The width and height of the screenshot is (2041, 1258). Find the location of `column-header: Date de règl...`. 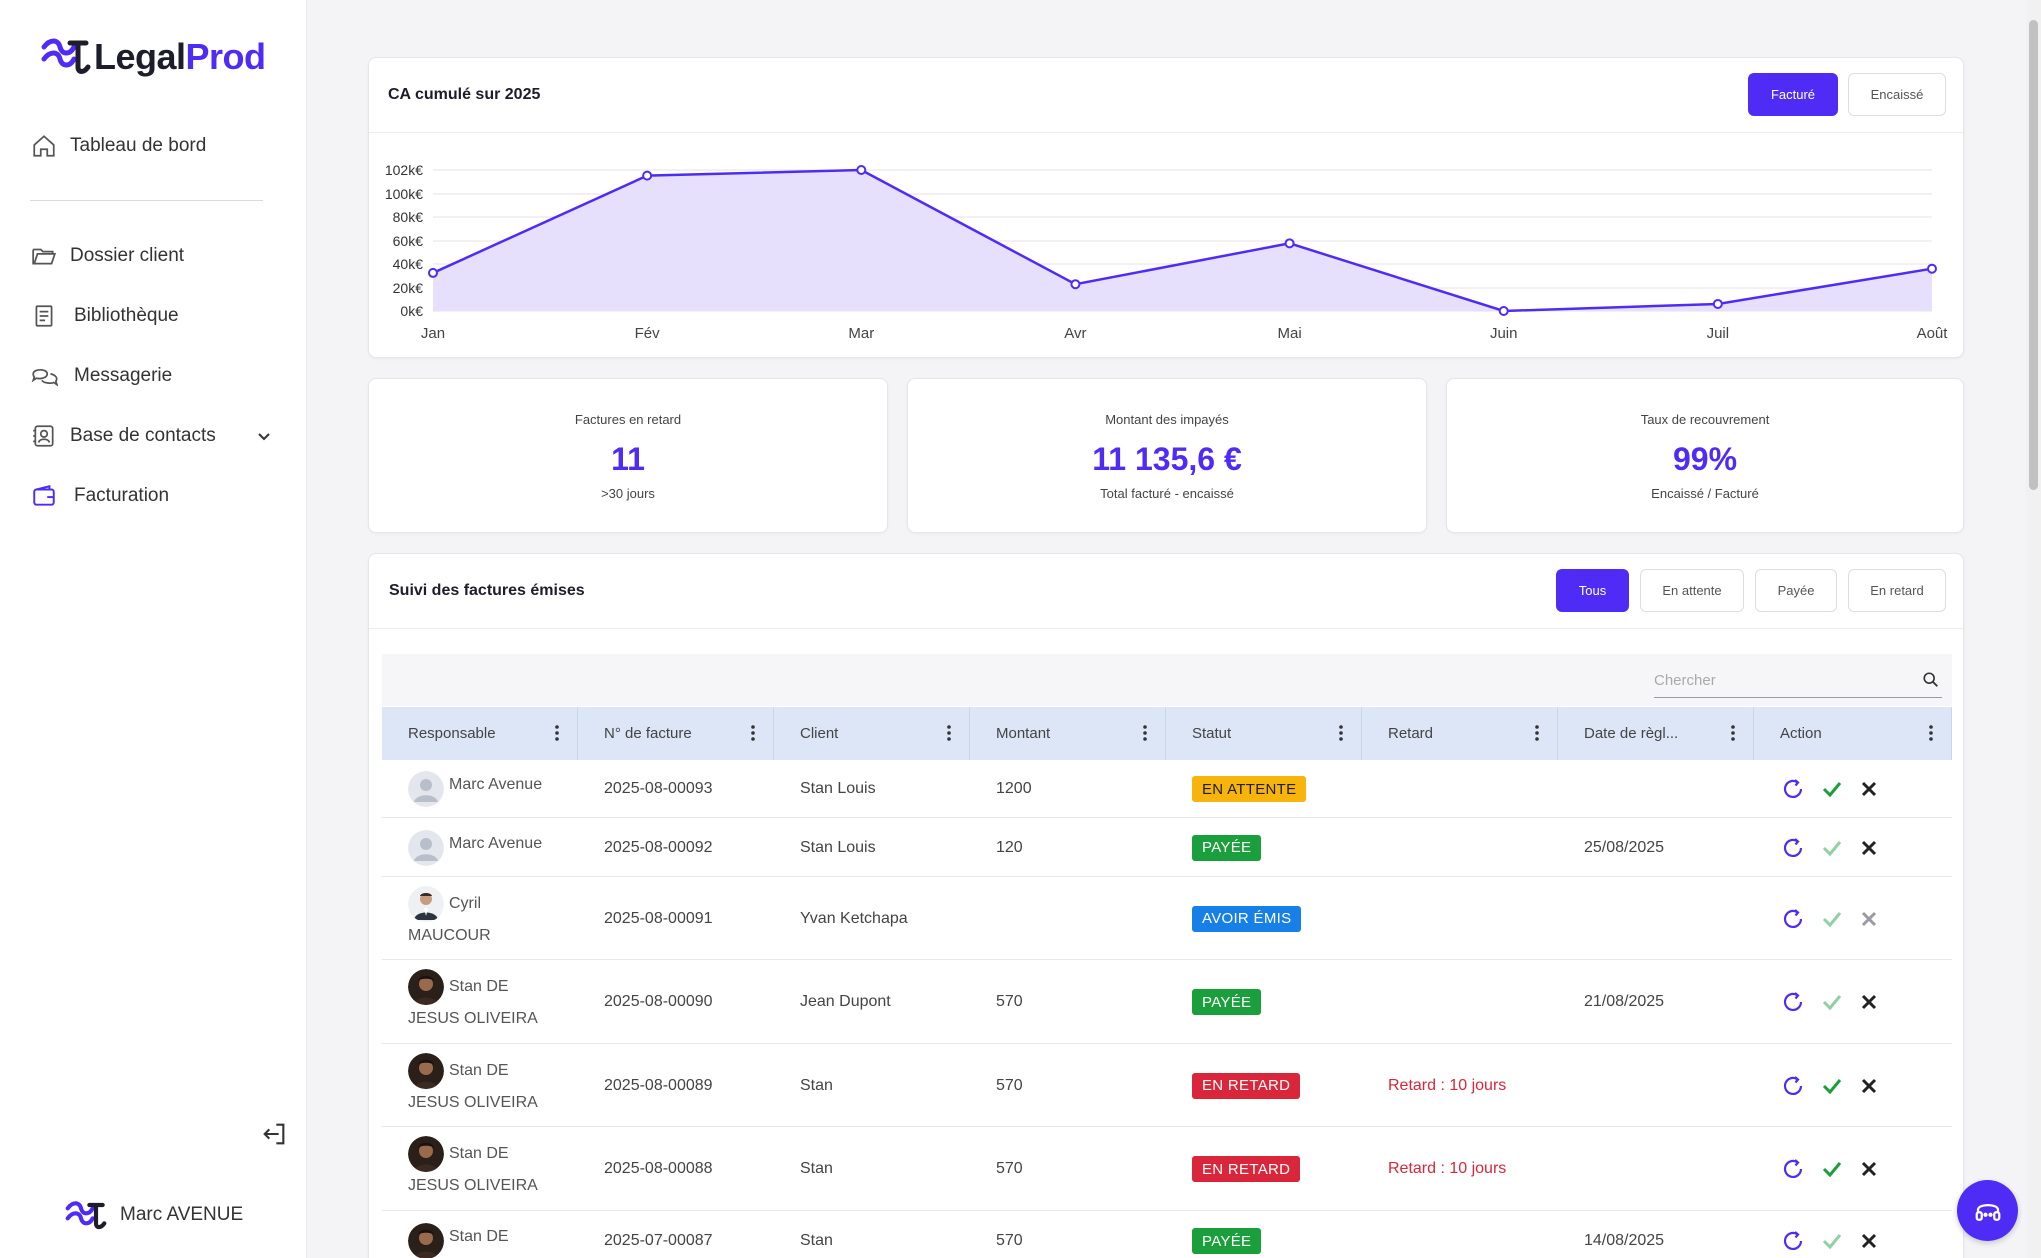

column-header: Date de règl... is located at coordinates (1656, 733).